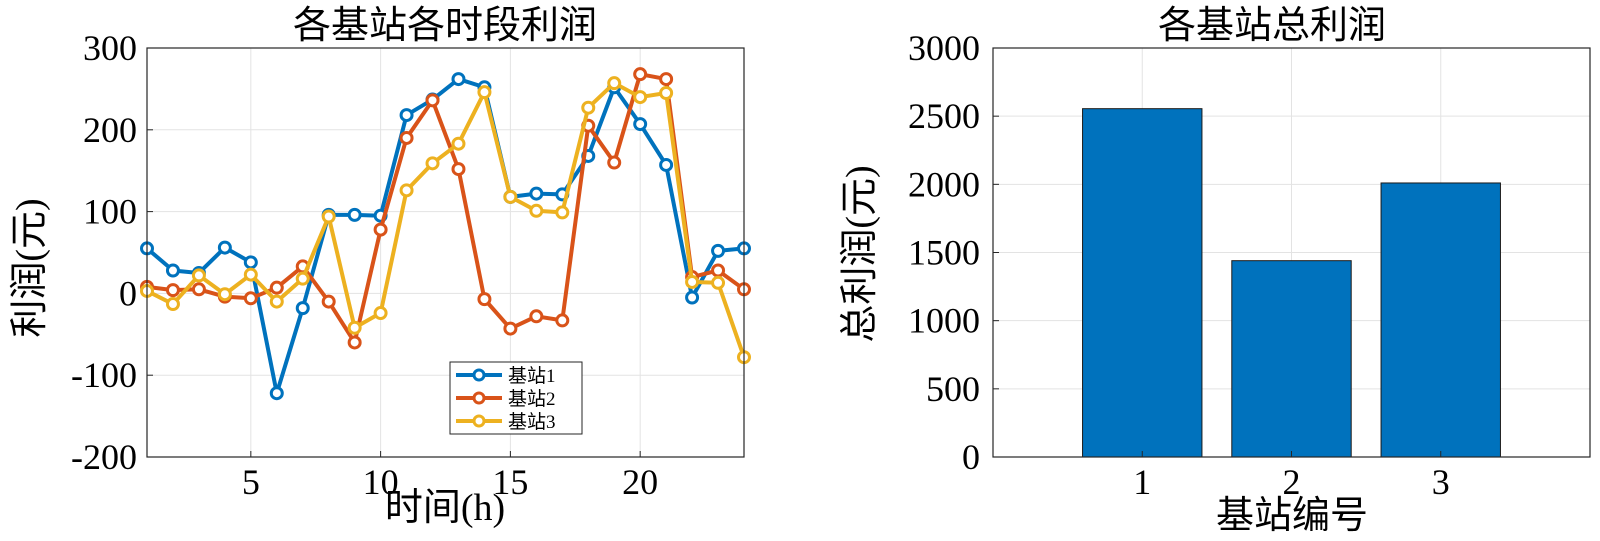 The image size is (1600, 541). What do you see at coordinates (532, 399) in the screenshot?
I see `legend-label-station-2: 基站2` at bounding box center [532, 399].